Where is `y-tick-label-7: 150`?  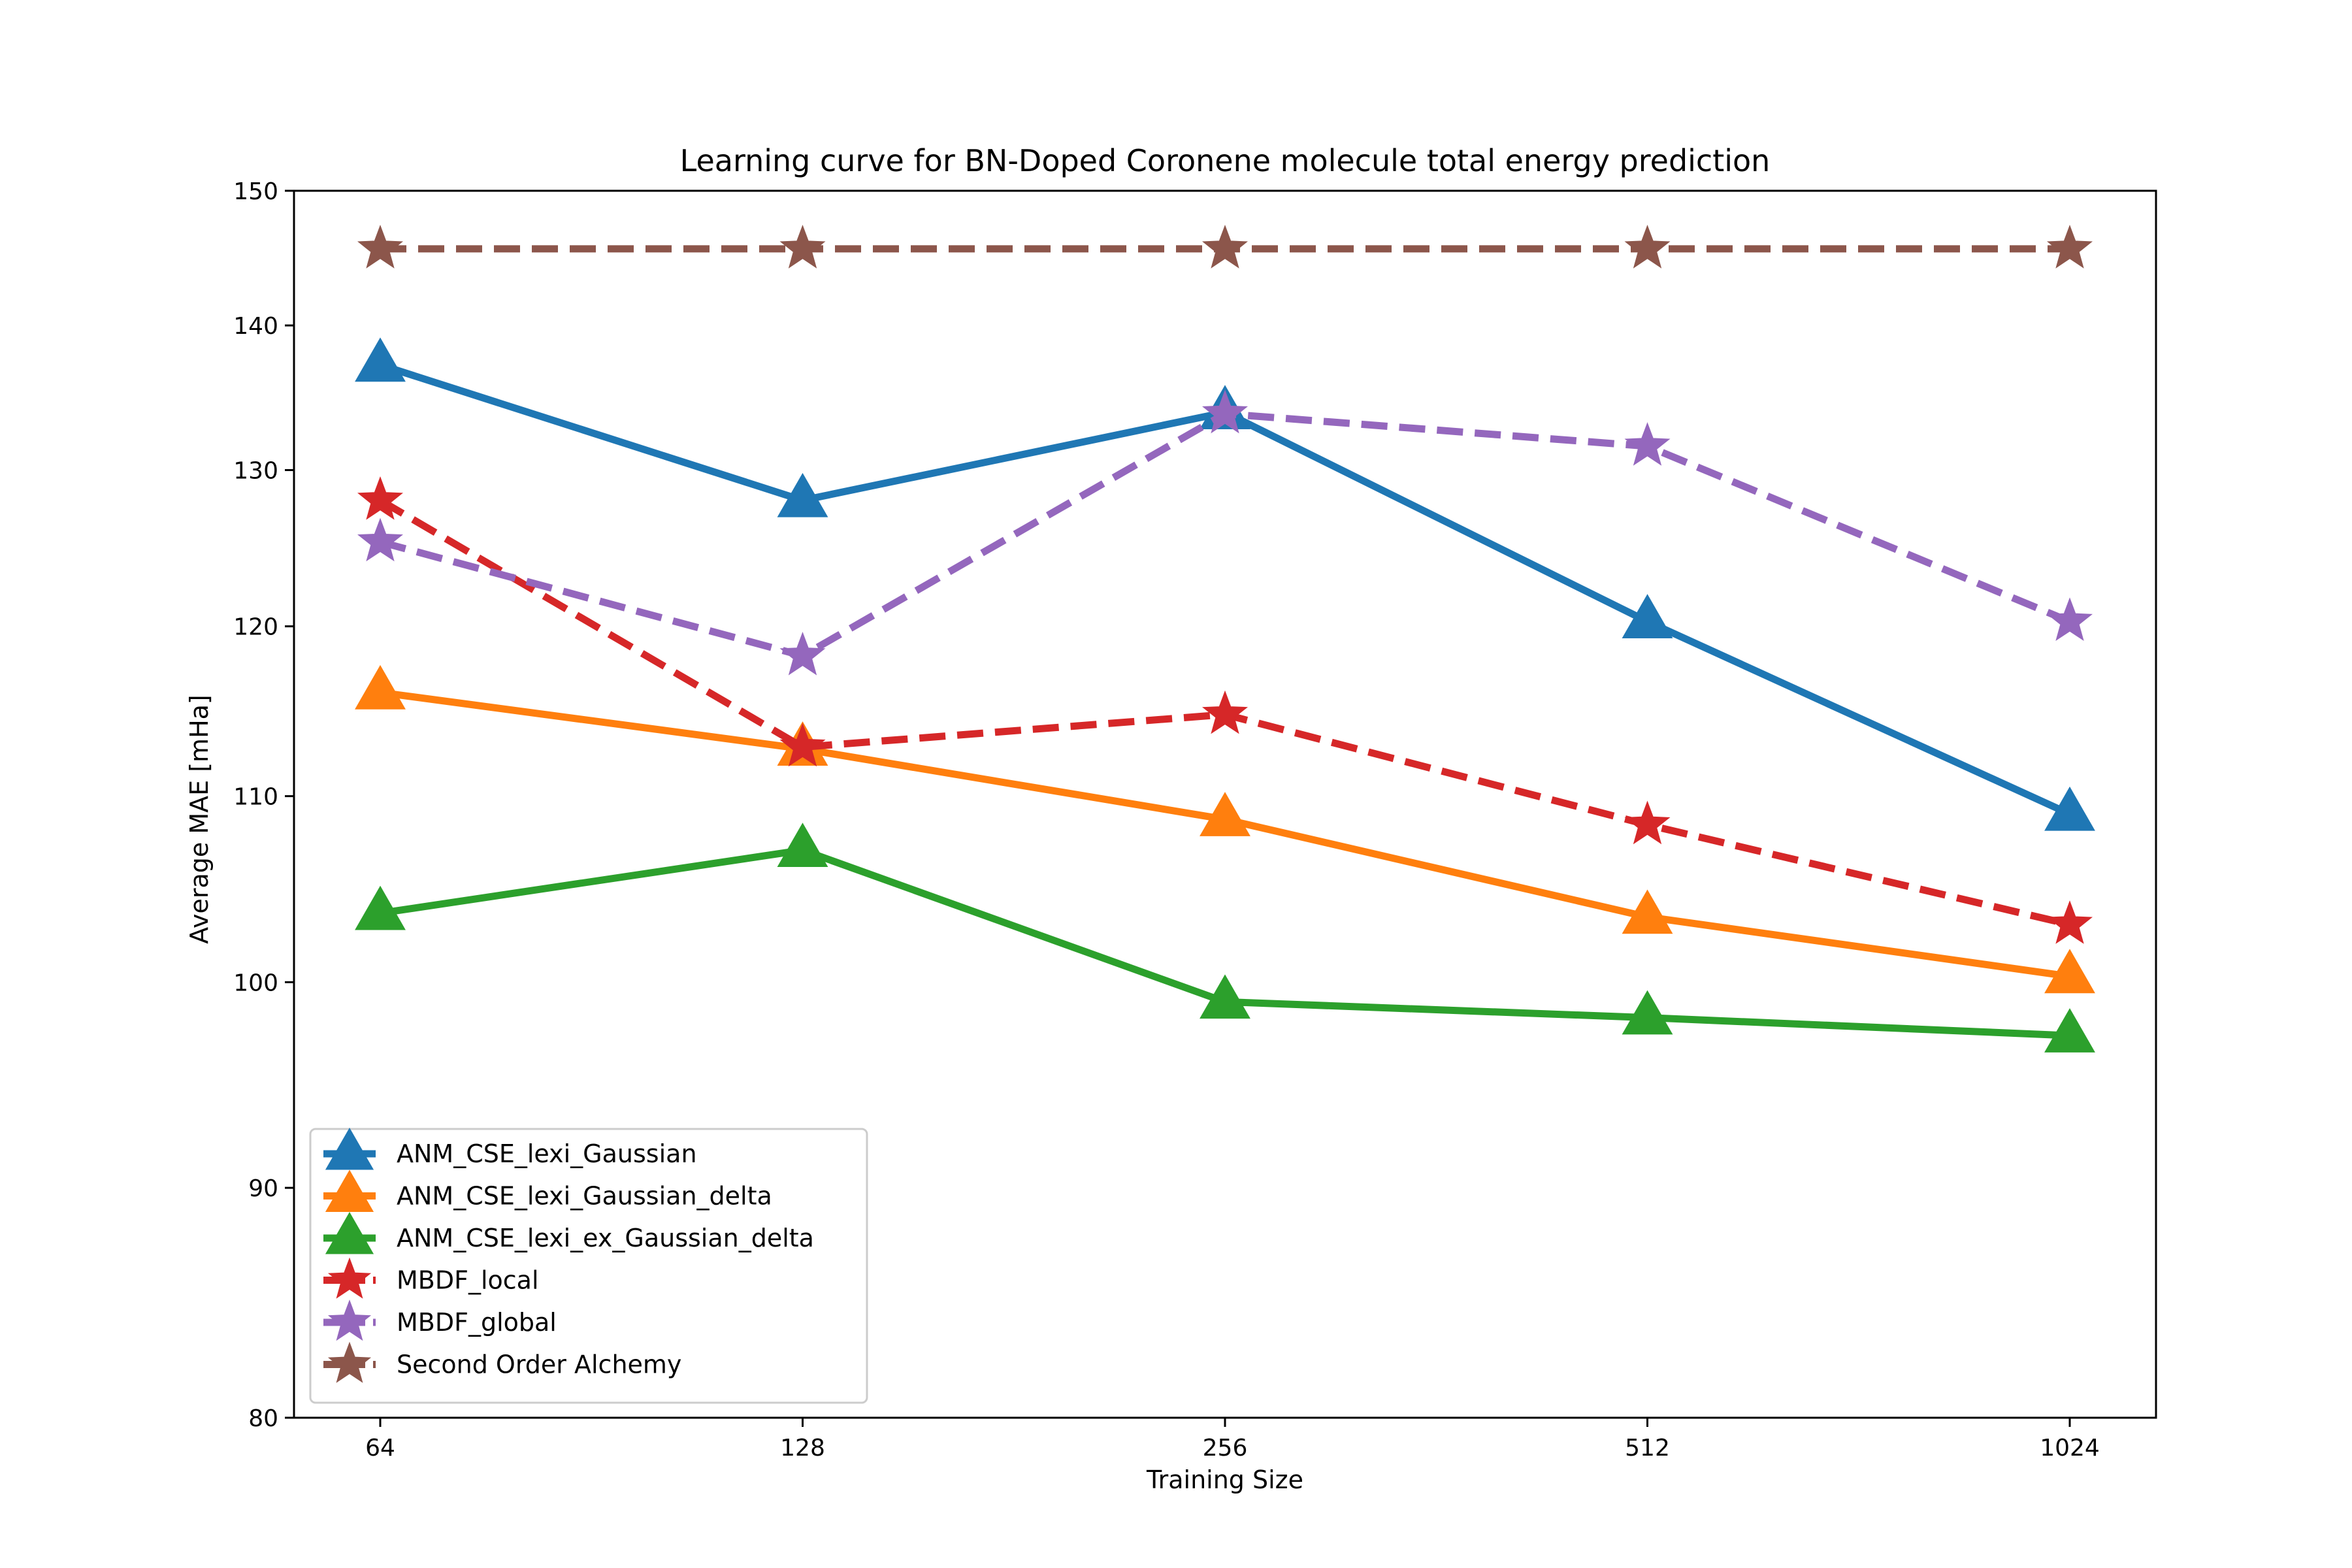 y-tick-label-7: 150 is located at coordinates (255, 191).